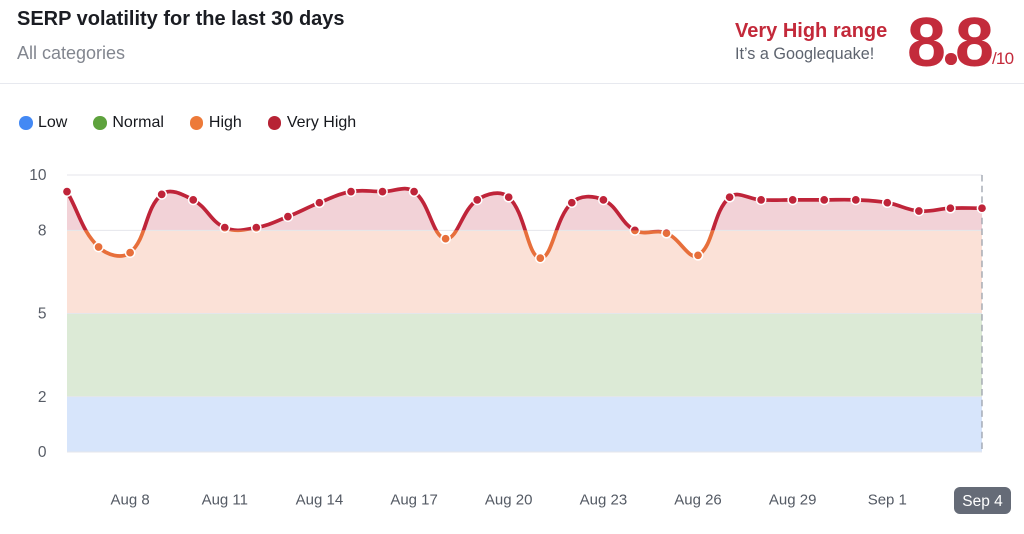 The height and width of the screenshot is (534, 1024). What do you see at coordinates (698, 500) in the screenshot?
I see `svg-text: Aug 26` at bounding box center [698, 500].